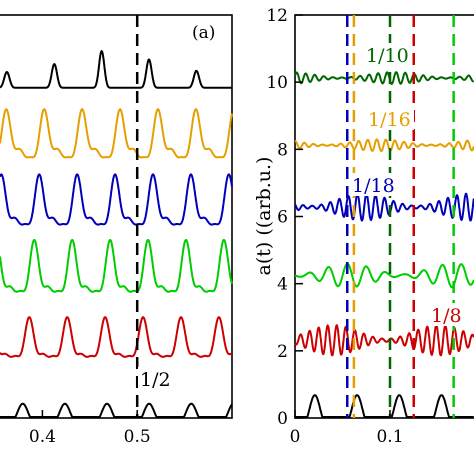 The image size is (474, 474). I want to click on panel-b-y-tick-label-4: 8, so click(282, 150).